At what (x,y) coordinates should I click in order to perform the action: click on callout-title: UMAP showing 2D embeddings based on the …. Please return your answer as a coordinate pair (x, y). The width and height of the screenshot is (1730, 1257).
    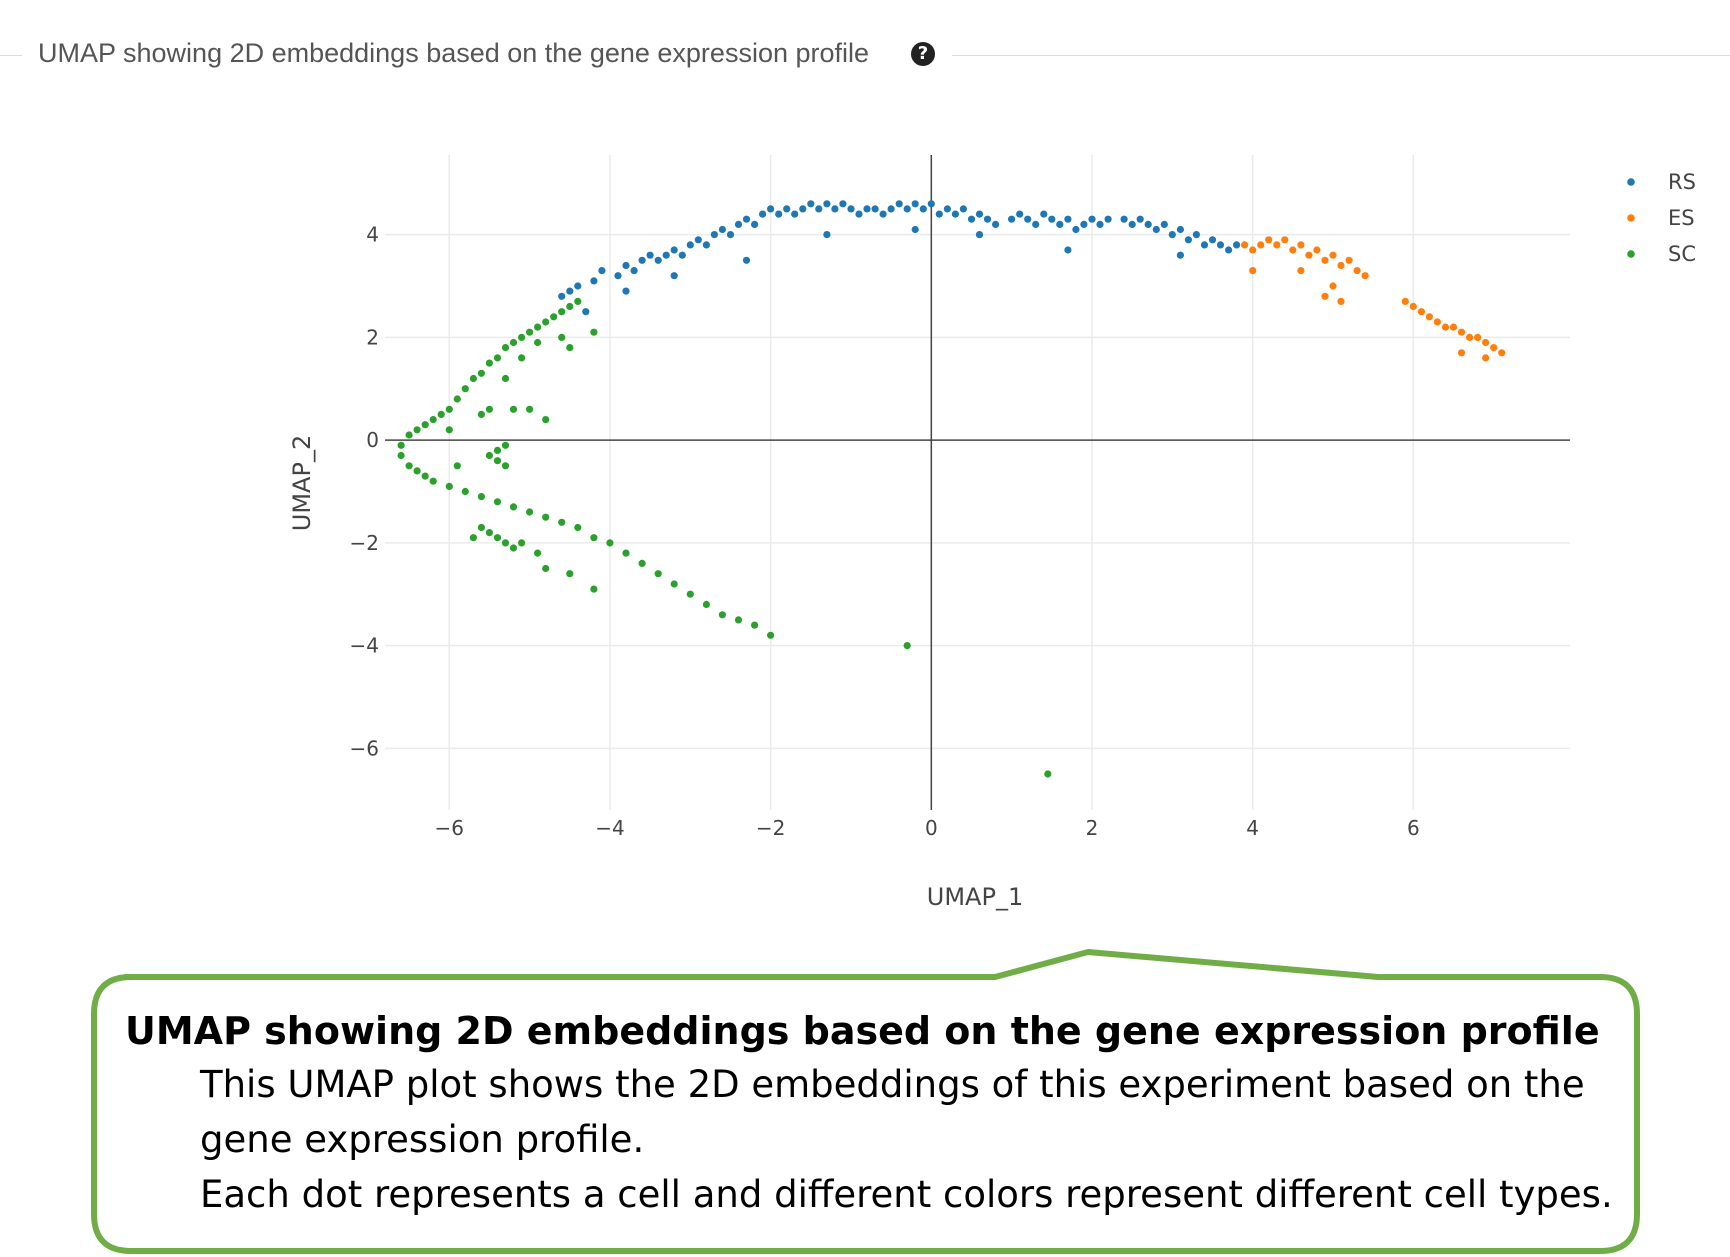
    Looking at the image, I should click on (862, 1031).